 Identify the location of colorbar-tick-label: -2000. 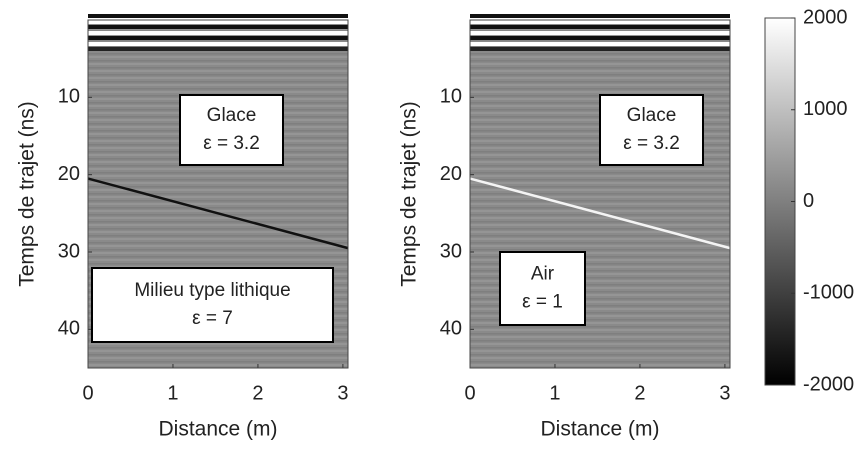
(828, 384).